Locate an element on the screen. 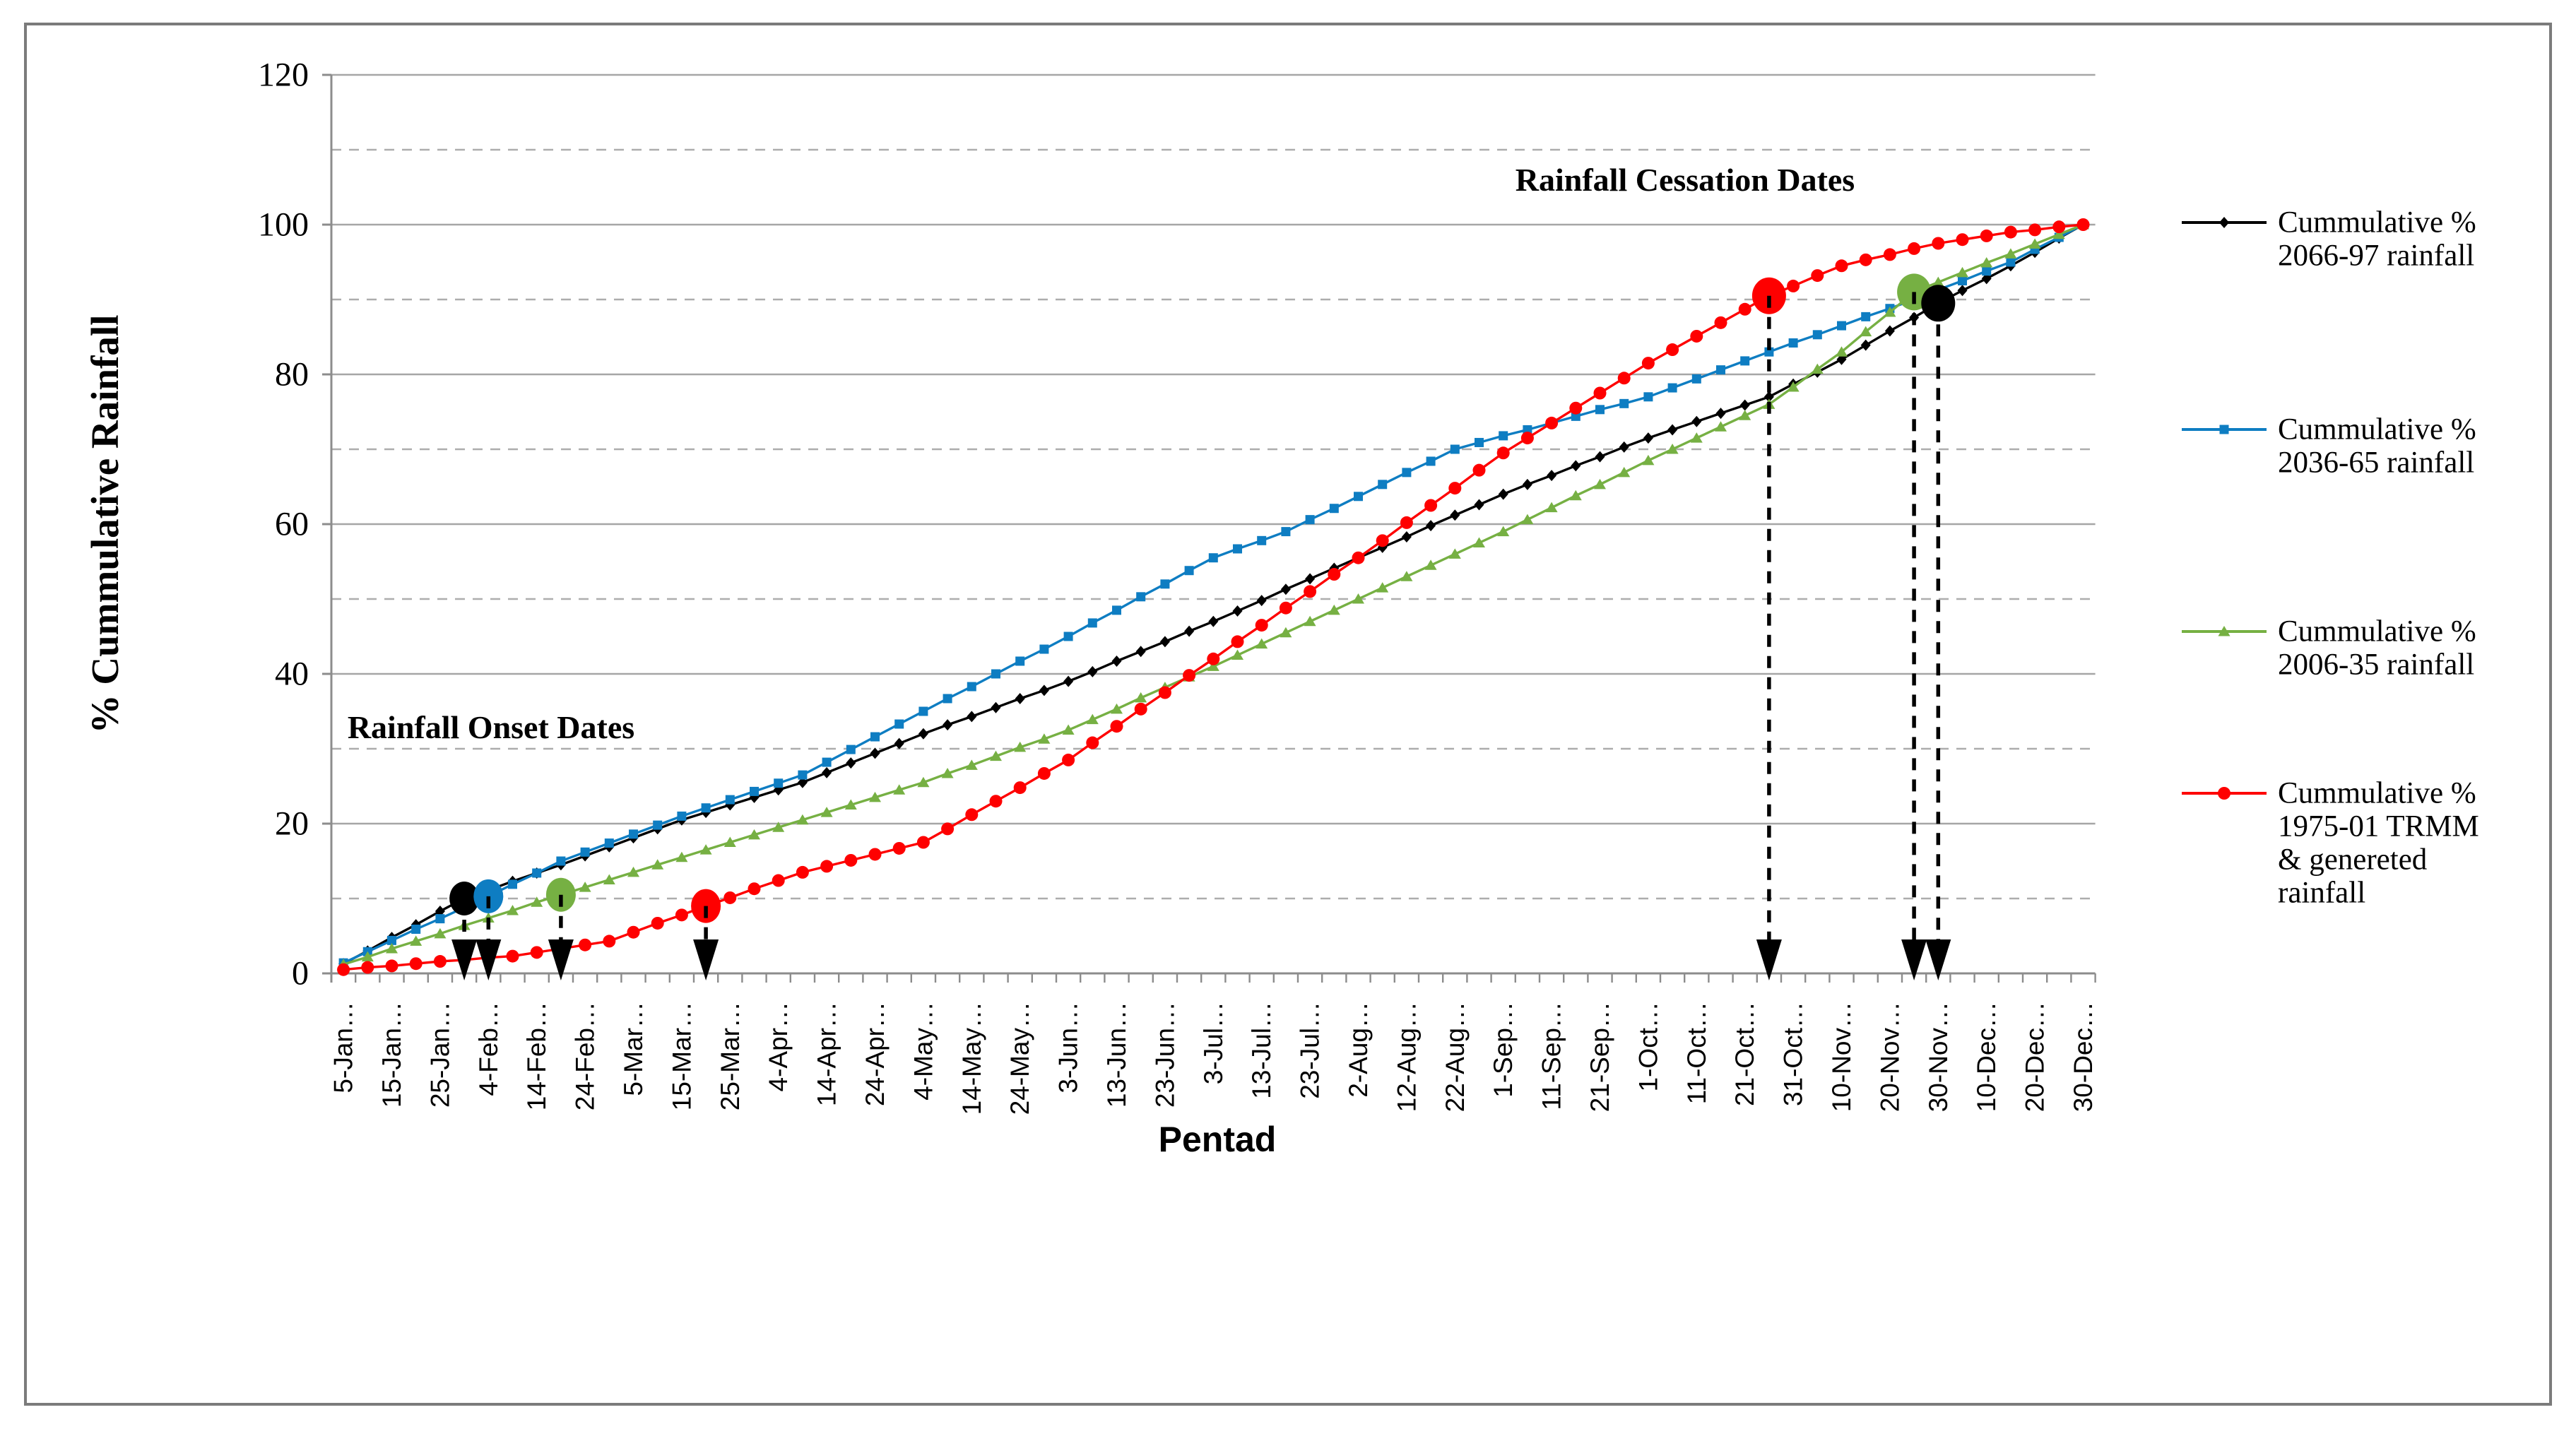 This screenshot has height=1429, width=2576. y-tick-label: 40 is located at coordinates (292, 674).